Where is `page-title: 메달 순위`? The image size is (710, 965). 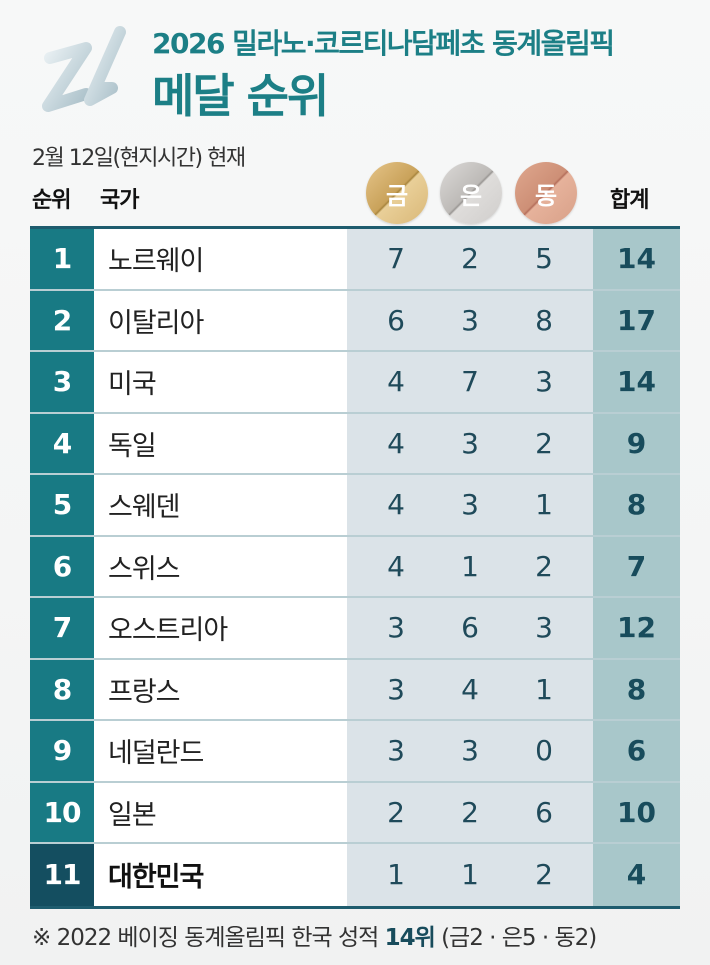 page-title: 메달 순위 is located at coordinates (240, 96).